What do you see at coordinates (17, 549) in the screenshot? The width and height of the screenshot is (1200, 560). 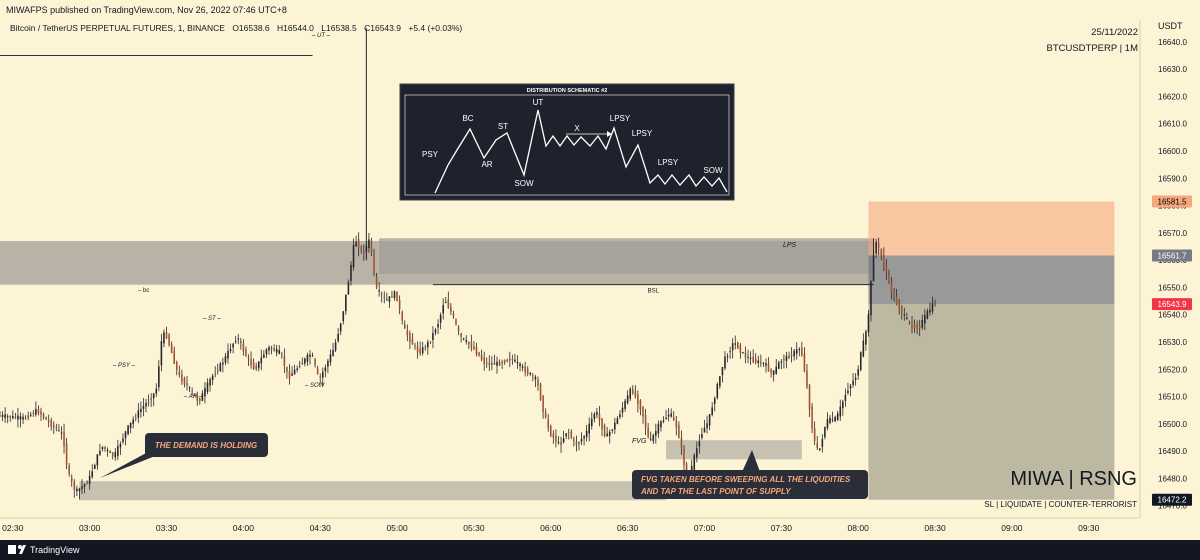 I see `tradingview-logo-icon` at bounding box center [17, 549].